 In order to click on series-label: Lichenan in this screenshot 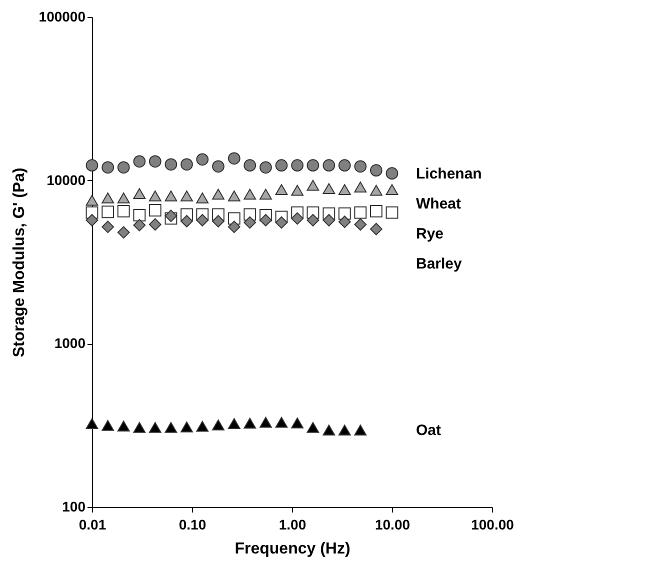, I will do `click(449, 173)`.